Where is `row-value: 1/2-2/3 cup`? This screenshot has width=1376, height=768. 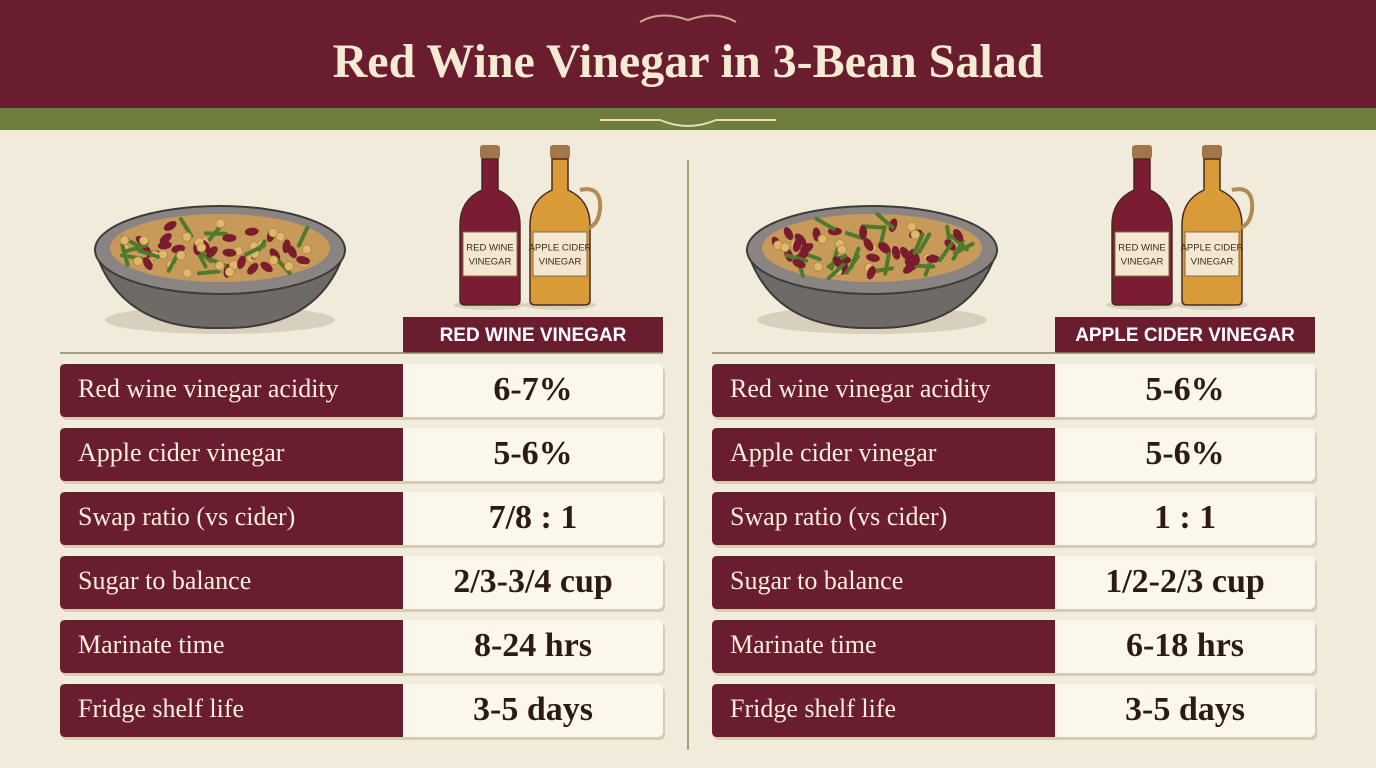
row-value: 1/2-2/3 cup is located at coordinates (1185, 581).